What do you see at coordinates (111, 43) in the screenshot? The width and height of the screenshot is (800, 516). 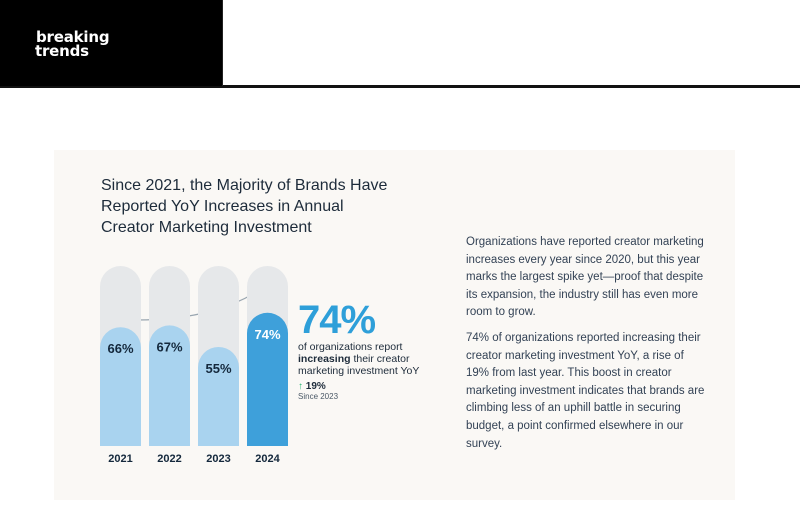 I see `brand-logo: breaking trends` at bounding box center [111, 43].